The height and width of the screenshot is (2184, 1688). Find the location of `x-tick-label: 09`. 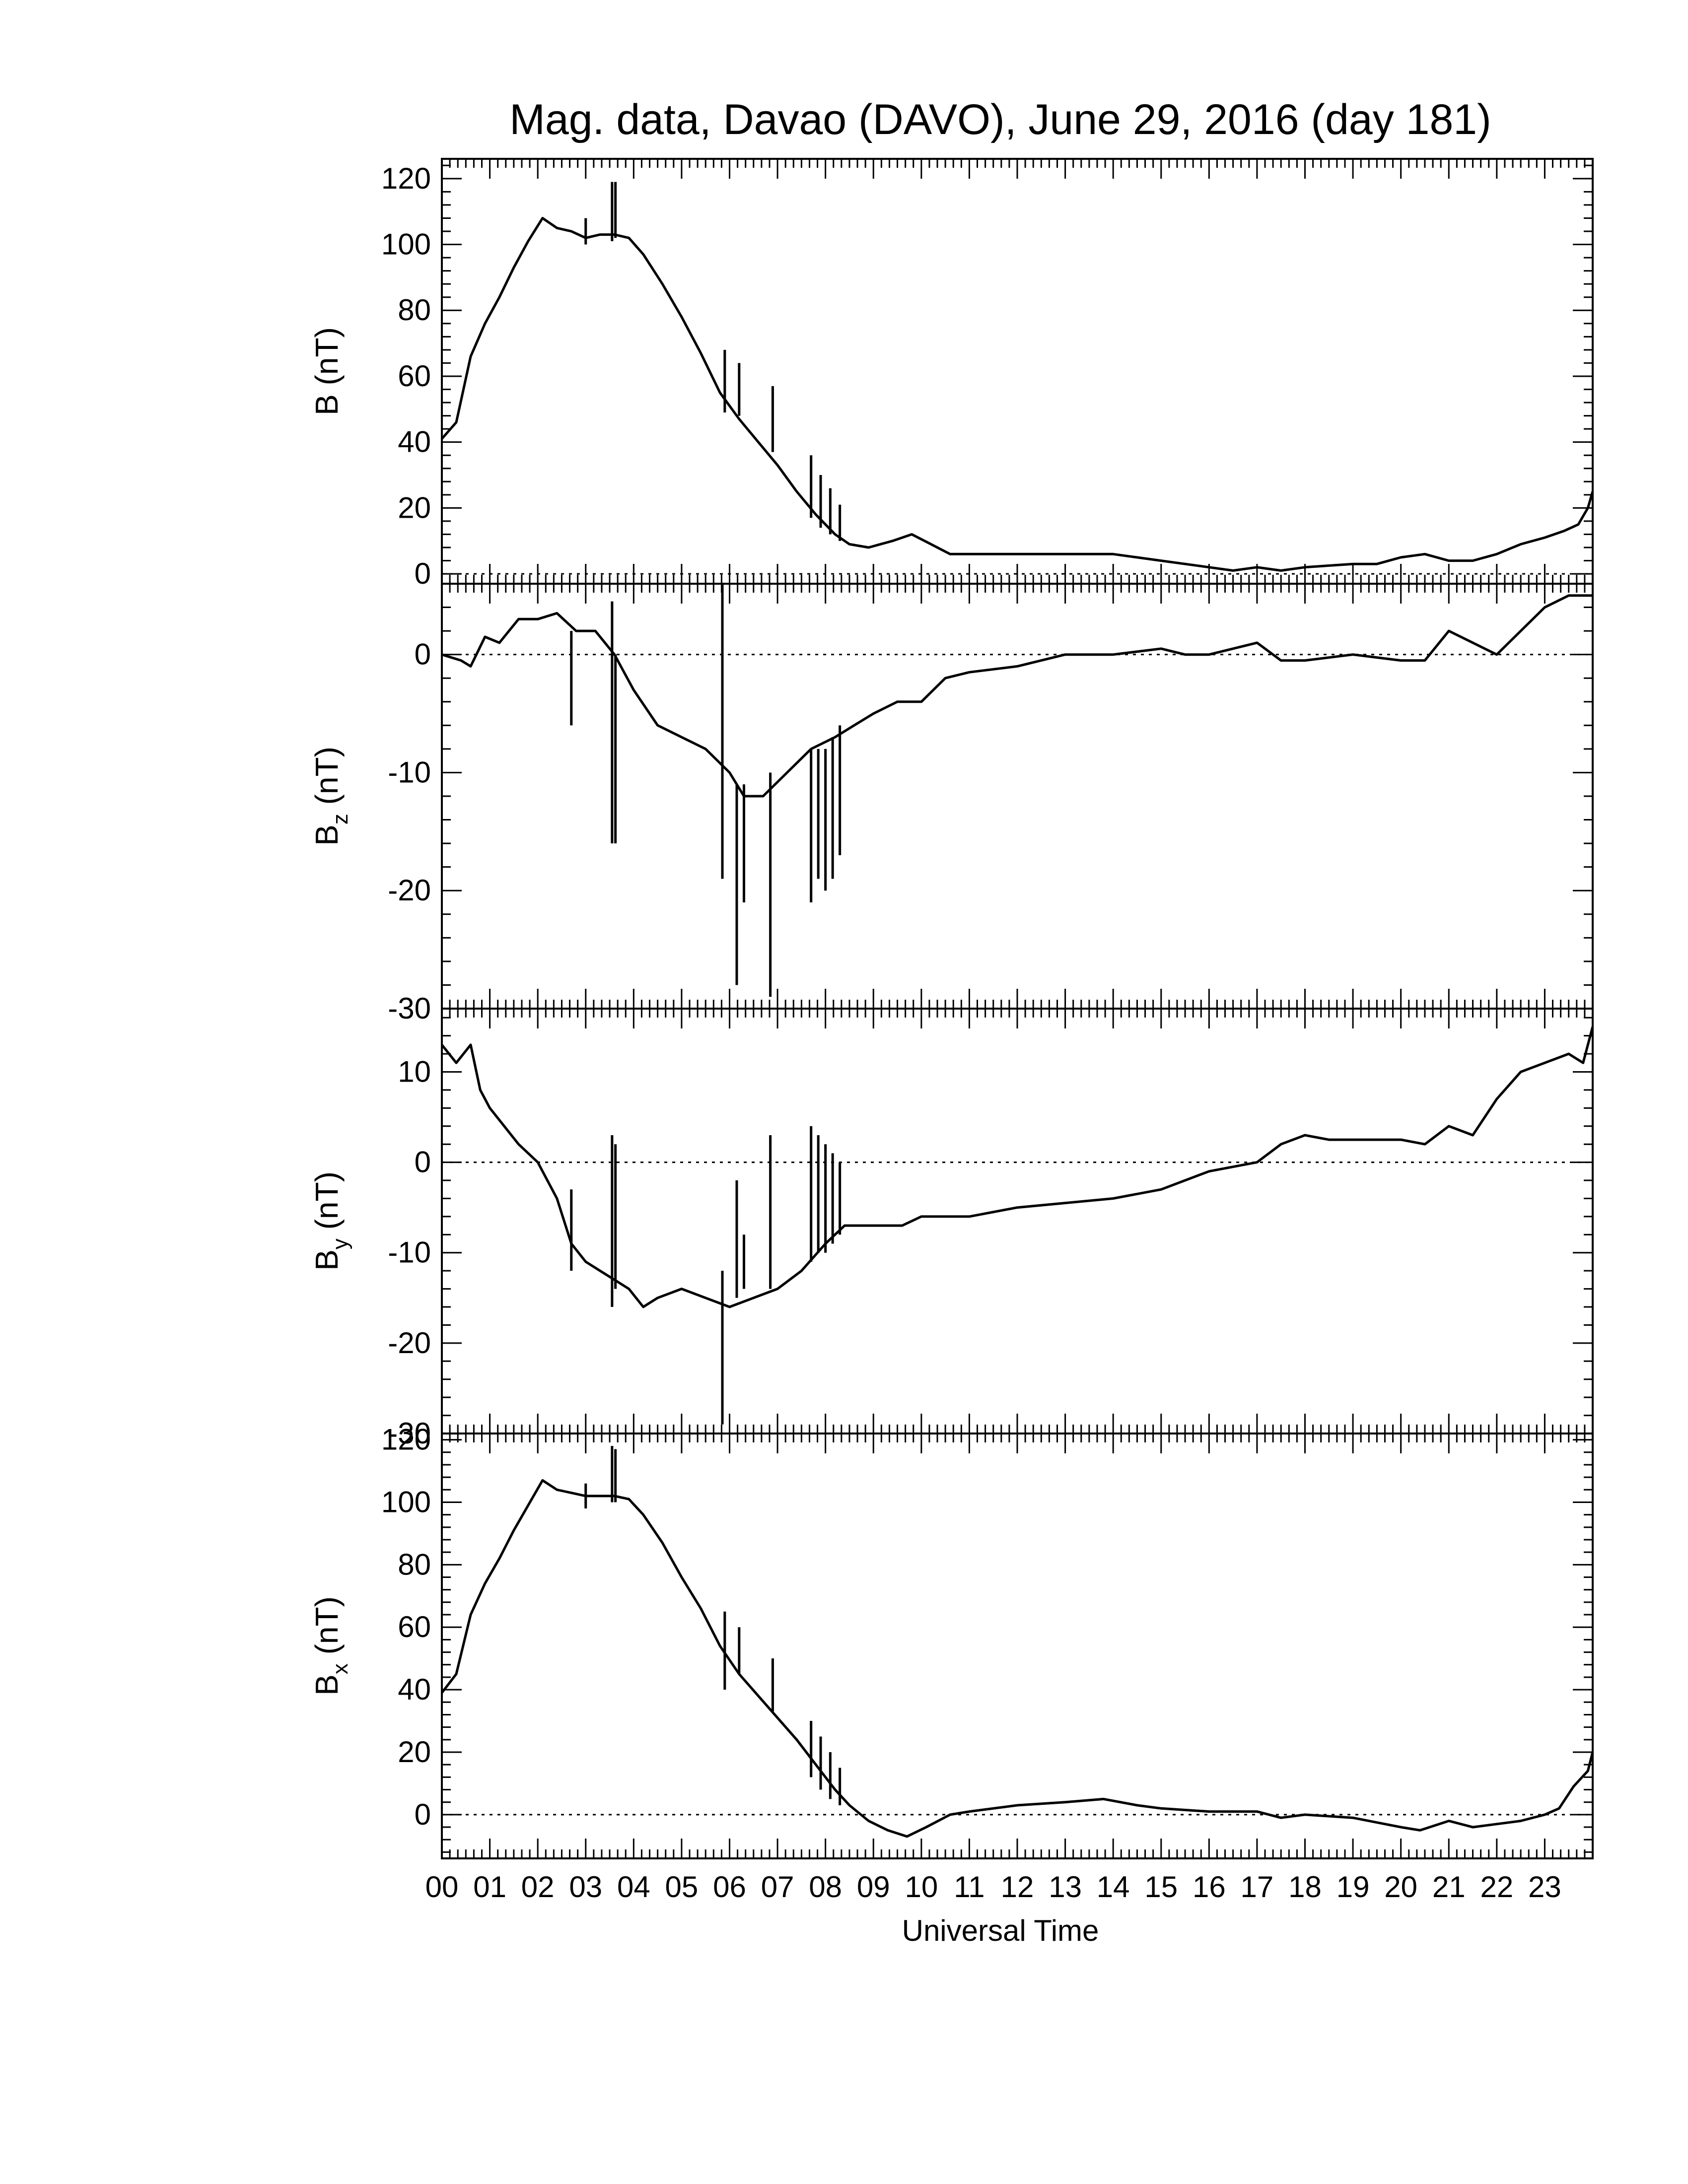

x-tick-label: 09 is located at coordinates (873, 1887).